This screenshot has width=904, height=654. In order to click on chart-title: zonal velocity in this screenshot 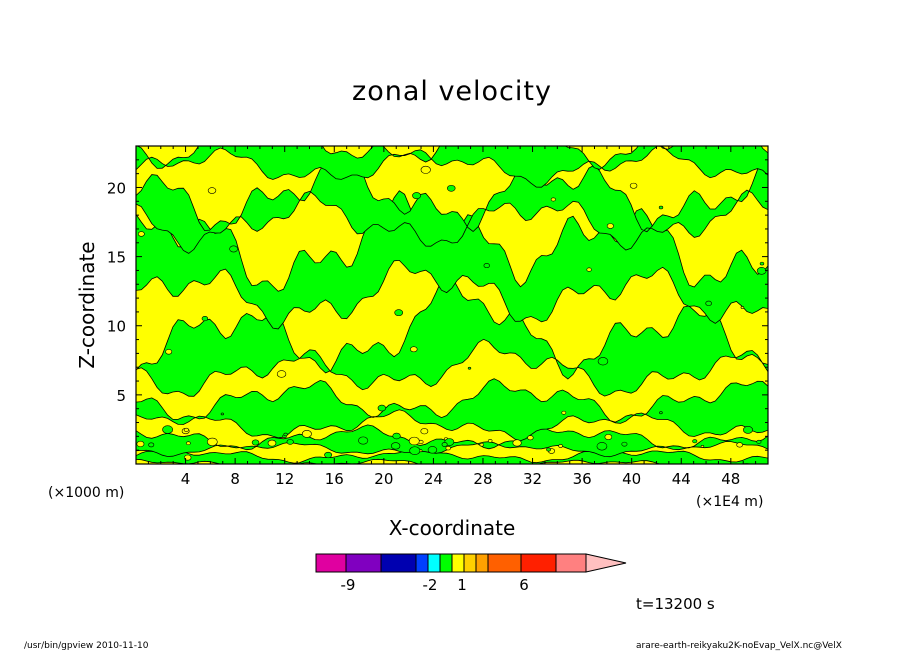, I will do `click(452, 91)`.